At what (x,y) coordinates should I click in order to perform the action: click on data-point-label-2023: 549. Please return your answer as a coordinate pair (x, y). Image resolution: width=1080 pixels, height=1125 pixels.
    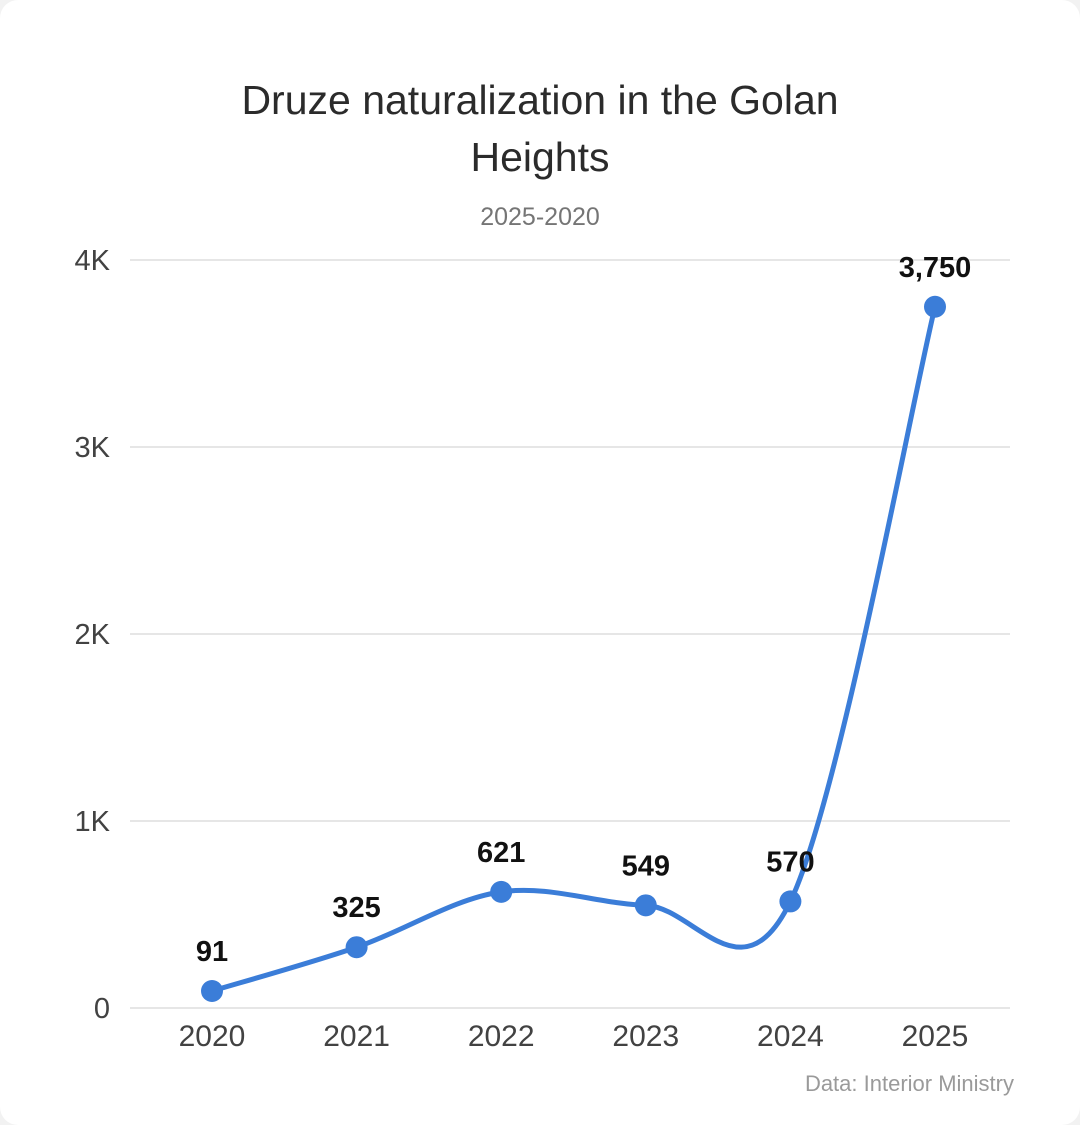
    Looking at the image, I should click on (646, 866).